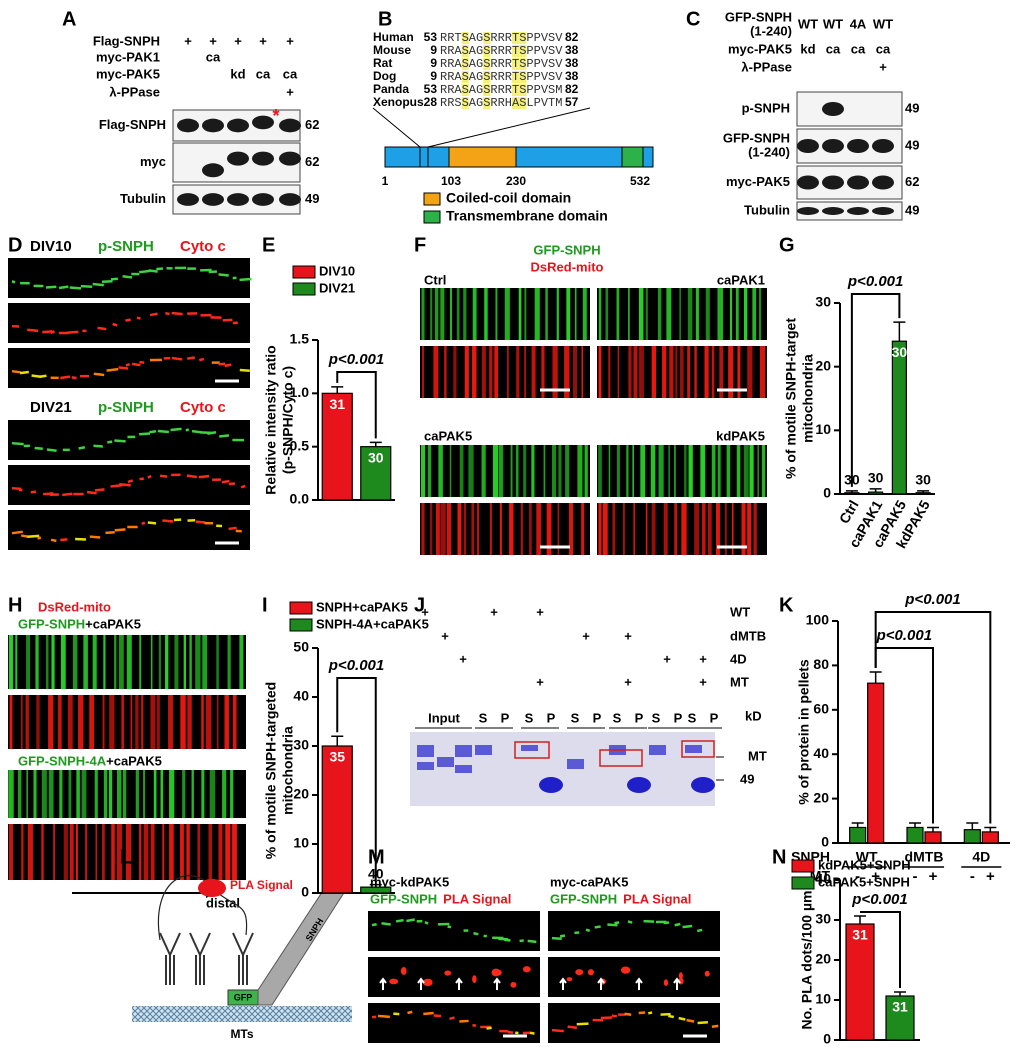 The image size is (1020, 1050). Describe the element at coordinates (883, 23) in the screenshot. I see `lane-mark: WT` at that location.